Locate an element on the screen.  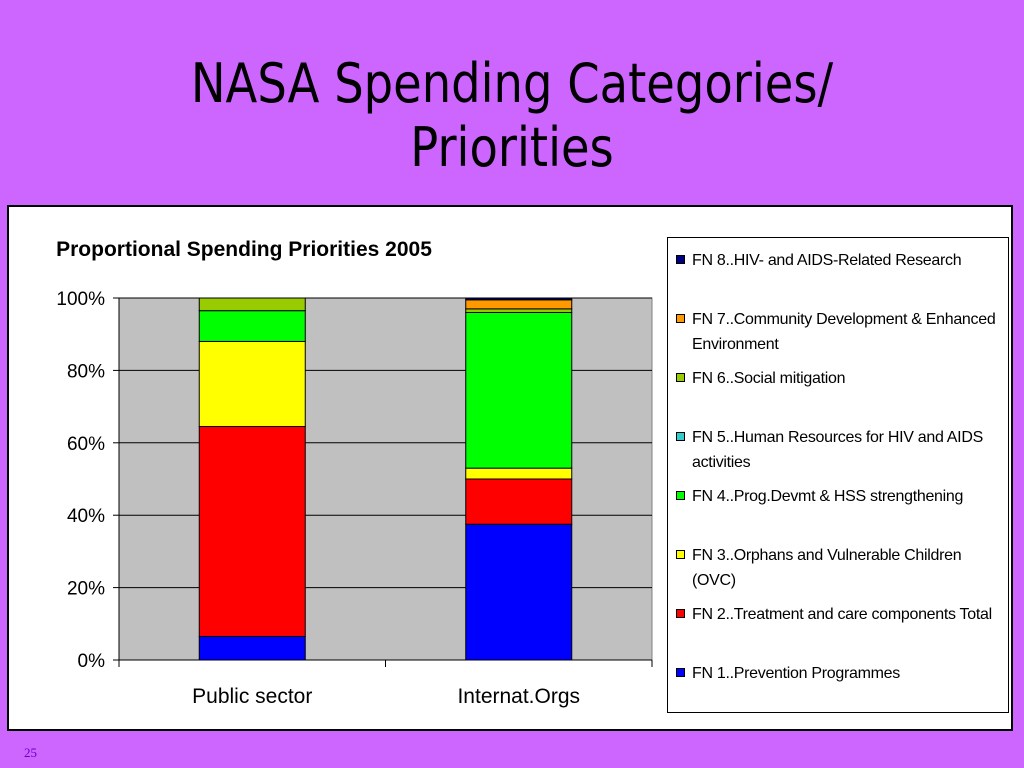
y-tick-label: 60% is located at coordinates (86, 444).